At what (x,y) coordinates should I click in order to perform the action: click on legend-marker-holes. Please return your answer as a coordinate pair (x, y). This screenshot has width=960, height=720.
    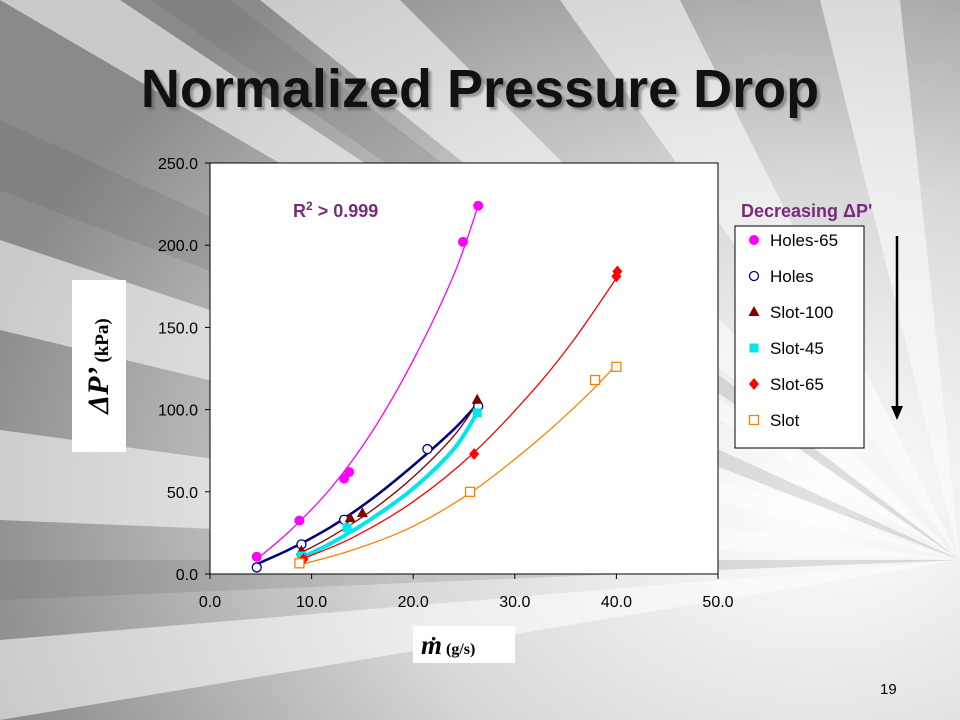
    Looking at the image, I should click on (754, 276).